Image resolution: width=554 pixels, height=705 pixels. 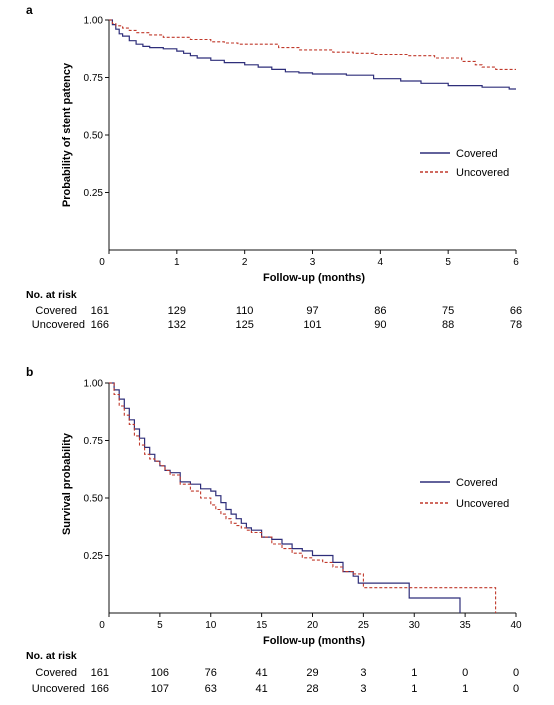 I want to click on x-tick-label: 15, so click(x=262, y=625).